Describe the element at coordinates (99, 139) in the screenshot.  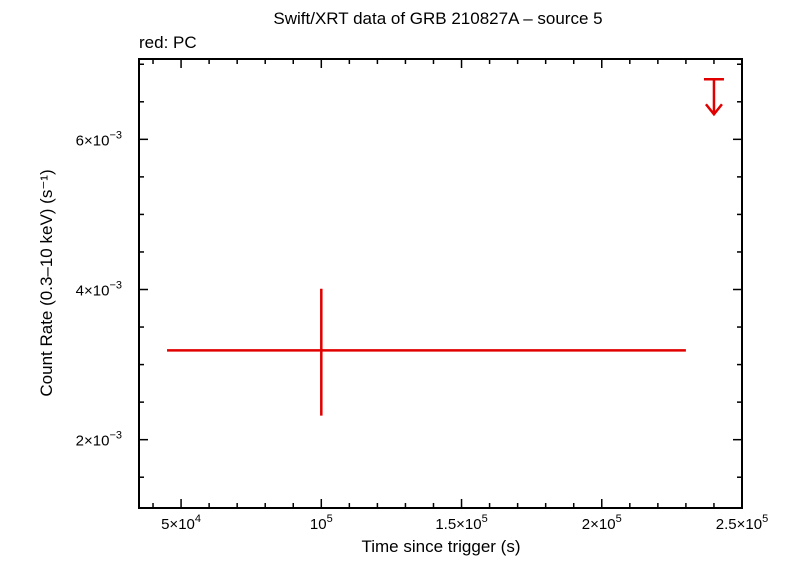
I see `y-tick-label: 6×10⁻³` at that location.